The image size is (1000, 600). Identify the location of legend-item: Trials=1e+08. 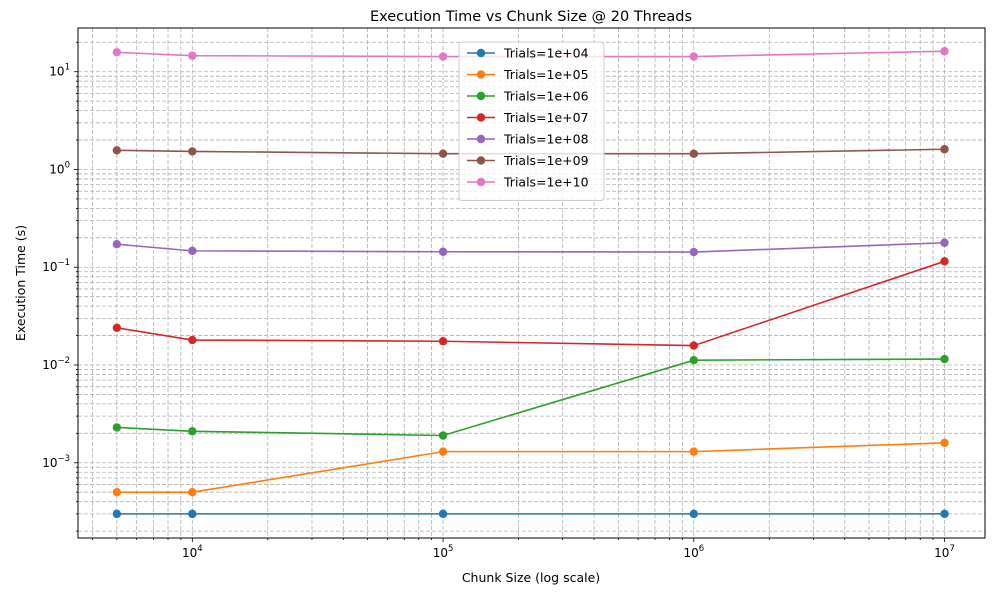
(528, 139).